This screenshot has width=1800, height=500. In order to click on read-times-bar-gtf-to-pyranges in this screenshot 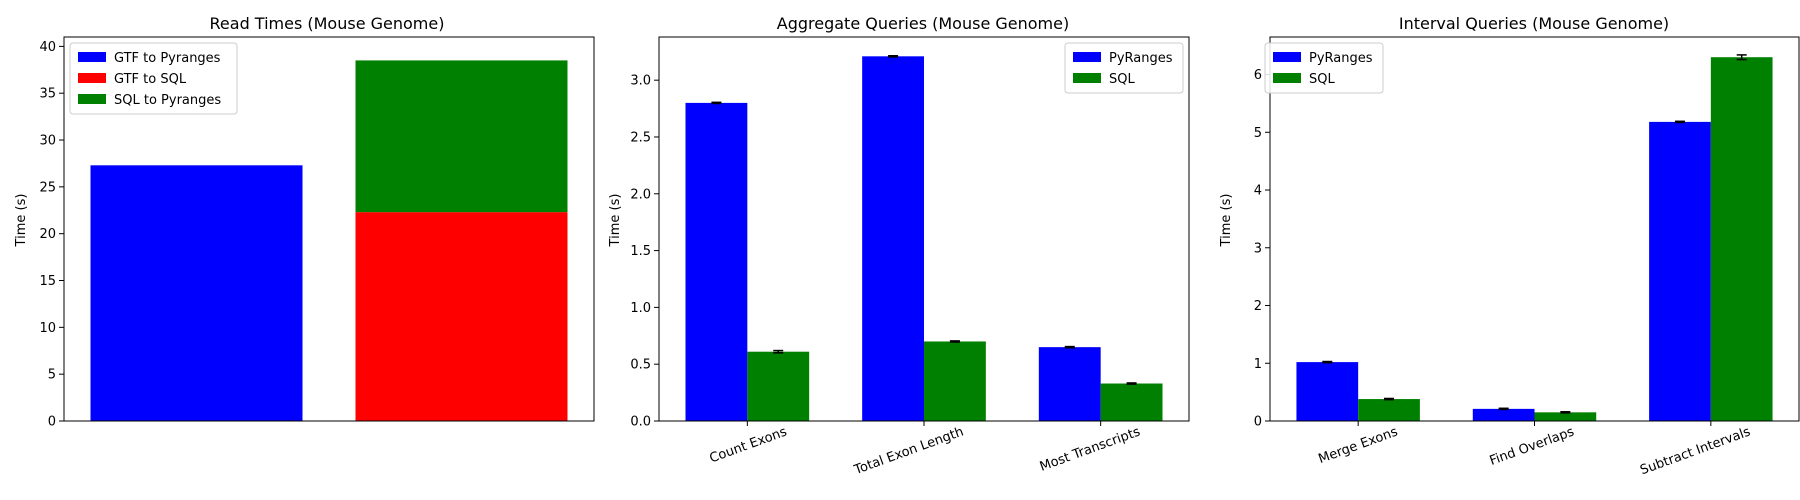, I will do `click(196, 293)`.